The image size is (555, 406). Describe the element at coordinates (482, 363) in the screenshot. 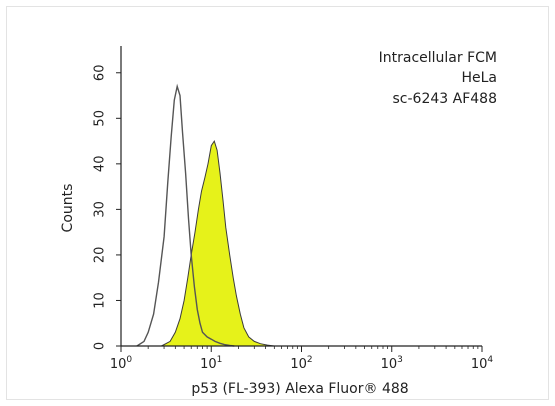

I see `x-tick-label: 104` at that location.